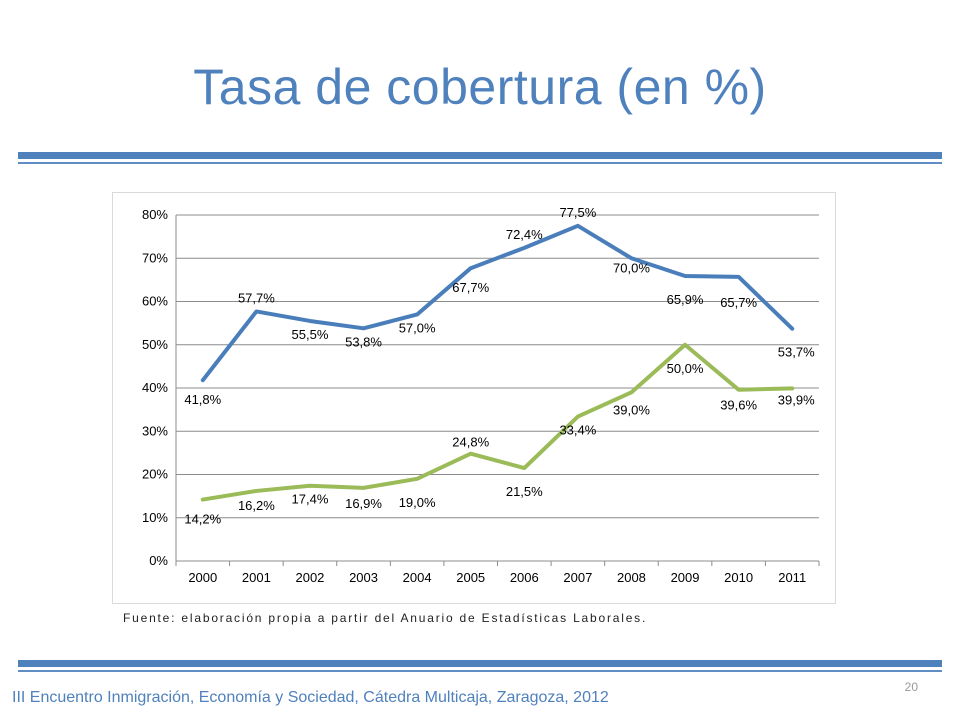 Image resolution: width=960 pixels, height=720 pixels. What do you see at coordinates (310, 499) in the screenshot?
I see `data-label: 17,4%` at bounding box center [310, 499].